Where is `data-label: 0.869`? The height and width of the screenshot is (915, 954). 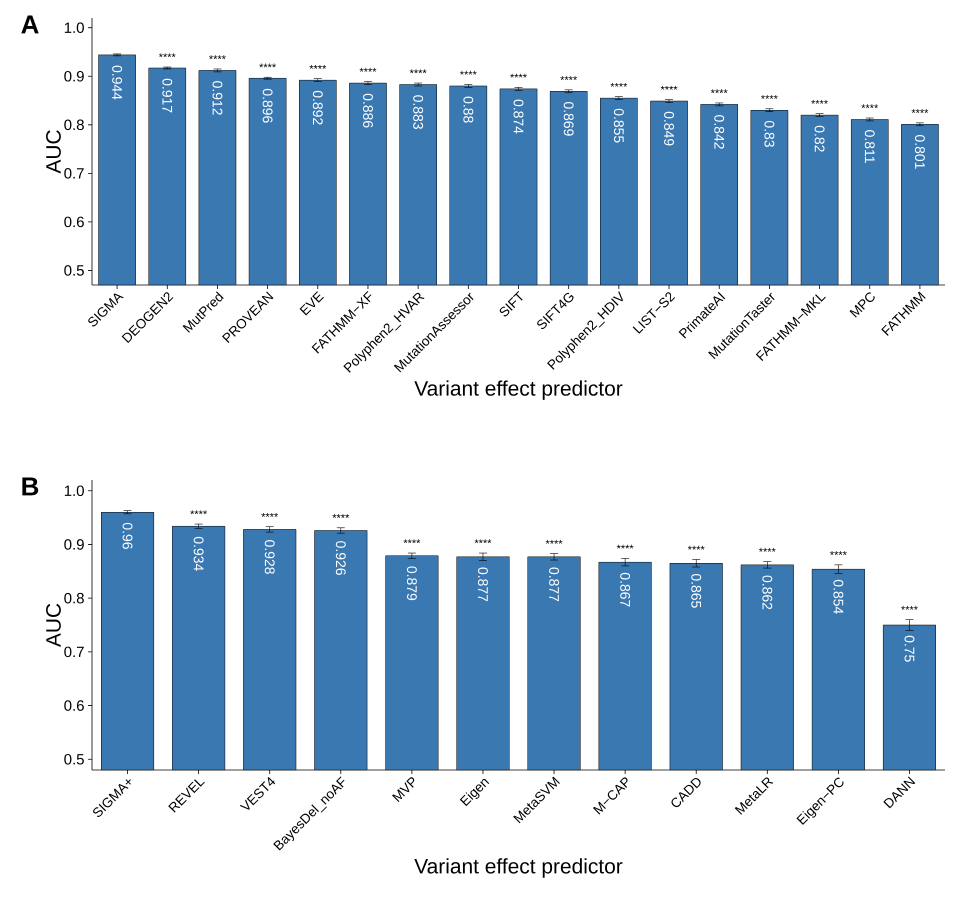 data-label: 0.869 is located at coordinates (569, 119).